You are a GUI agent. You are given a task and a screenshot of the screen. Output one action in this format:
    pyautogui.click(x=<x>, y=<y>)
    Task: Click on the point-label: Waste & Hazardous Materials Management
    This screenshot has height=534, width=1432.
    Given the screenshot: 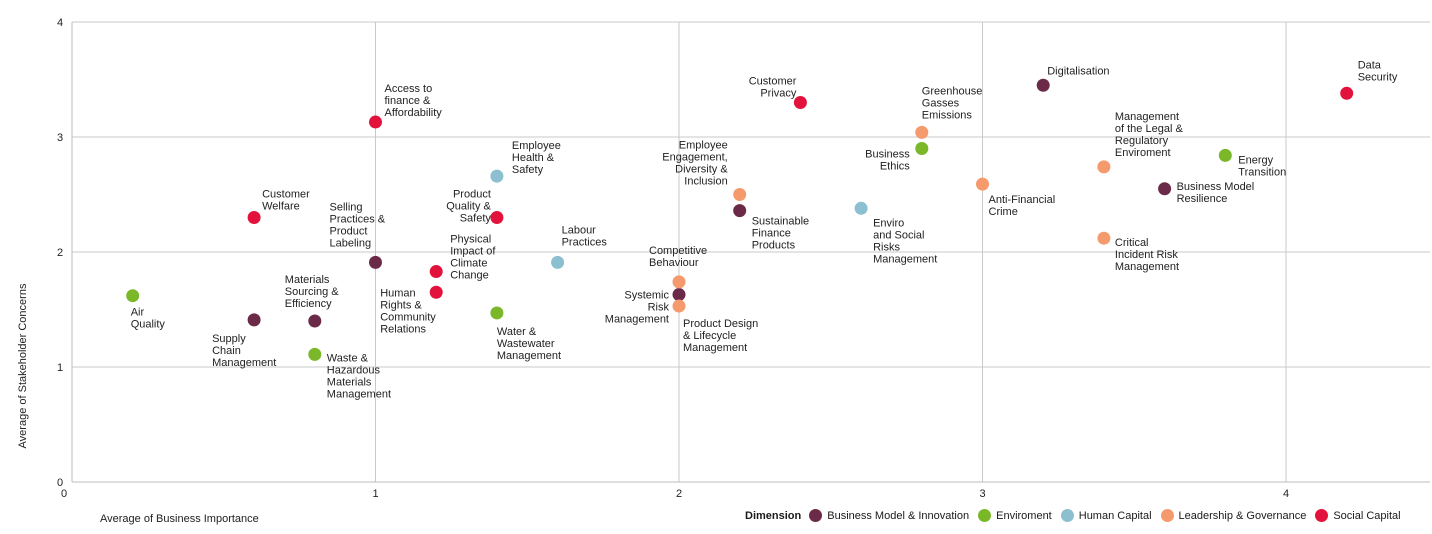 What is the action you would take?
    pyautogui.click(x=359, y=376)
    